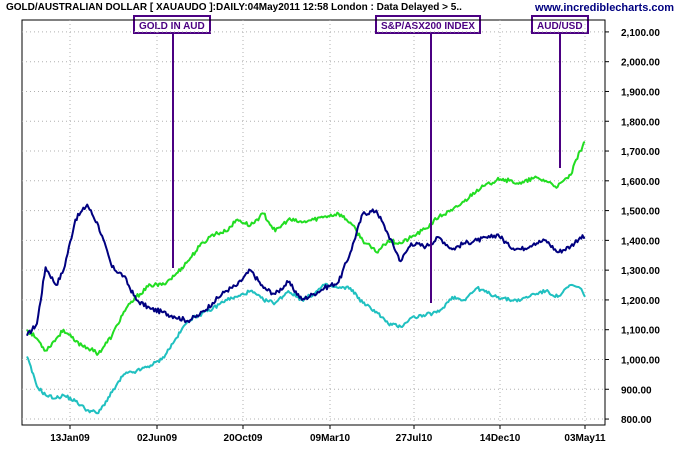 The width and height of the screenshot is (680, 450). I want to click on y-tick-label: 1,400.00, so click(640, 241).